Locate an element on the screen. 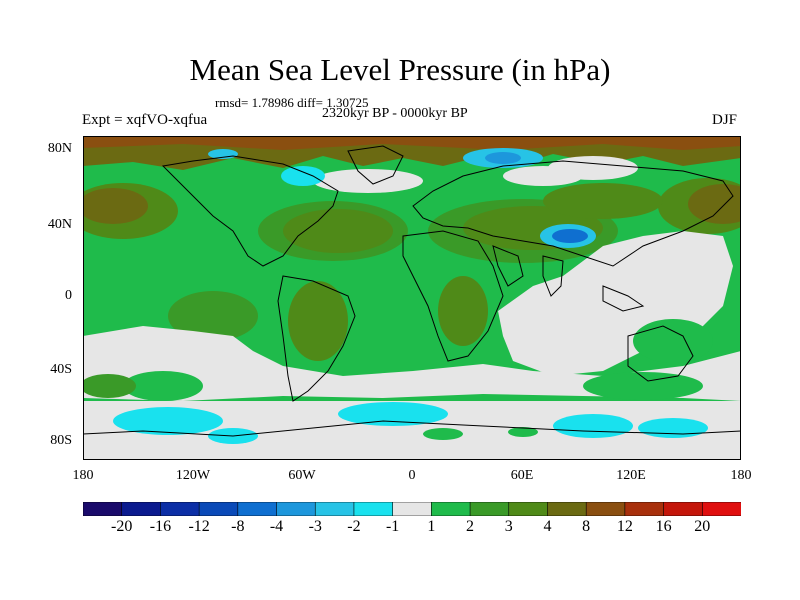 The width and height of the screenshot is (800, 600). lat-label-80n: 80N is located at coordinates (59, 148).